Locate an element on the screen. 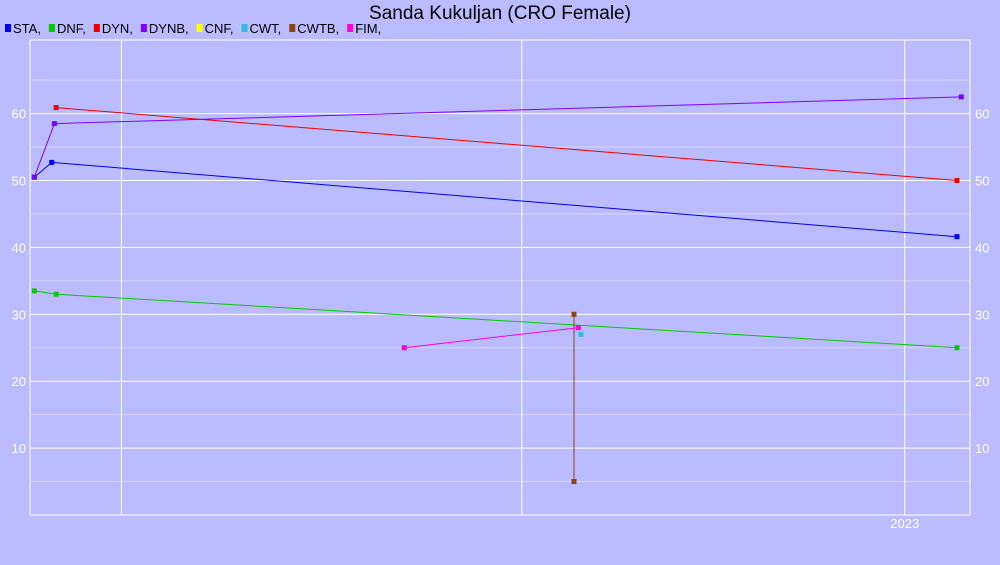 The height and width of the screenshot is (565, 1000). legend-swatch-cnf is located at coordinates (199, 28).